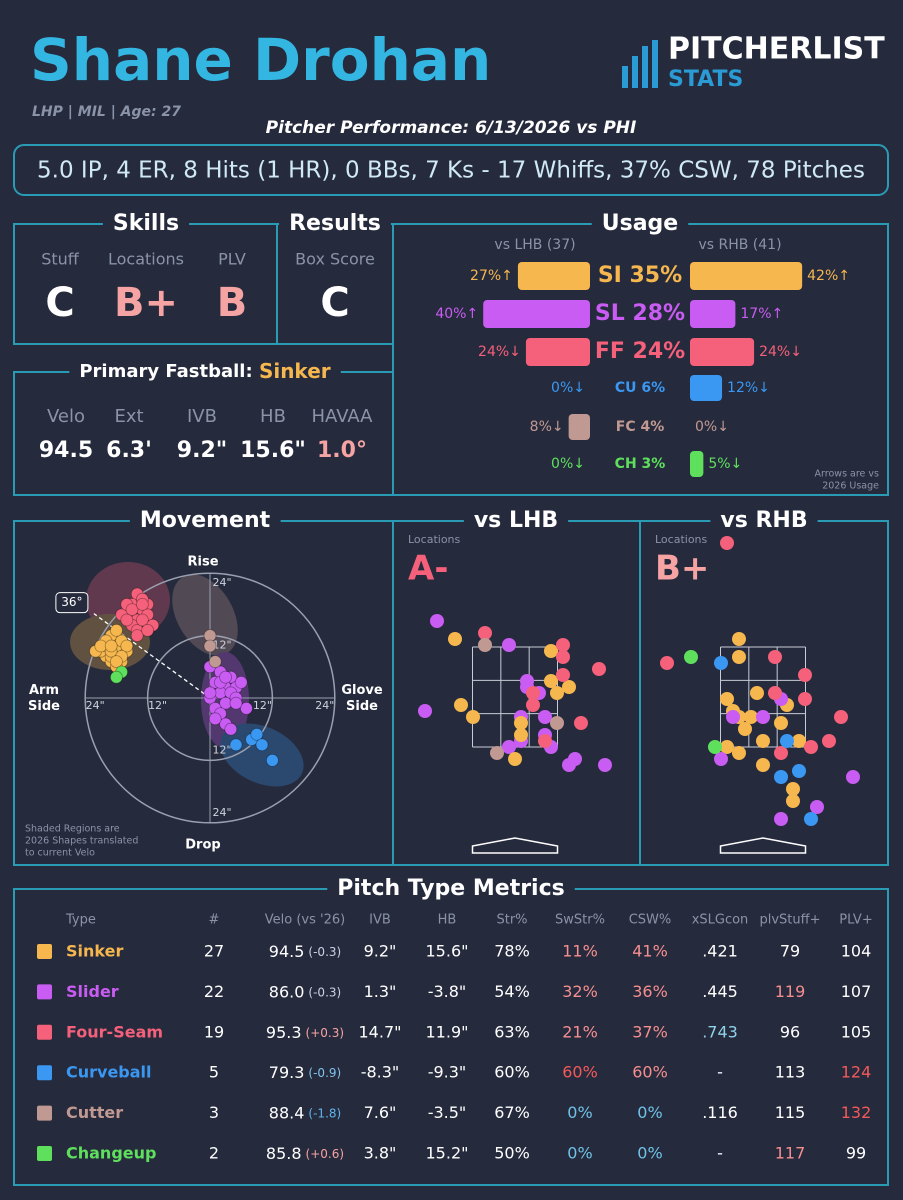 The image size is (903, 1200). Describe the element at coordinates (71, 602) in the screenshot. I see `arm-angle-label: 36°` at that location.